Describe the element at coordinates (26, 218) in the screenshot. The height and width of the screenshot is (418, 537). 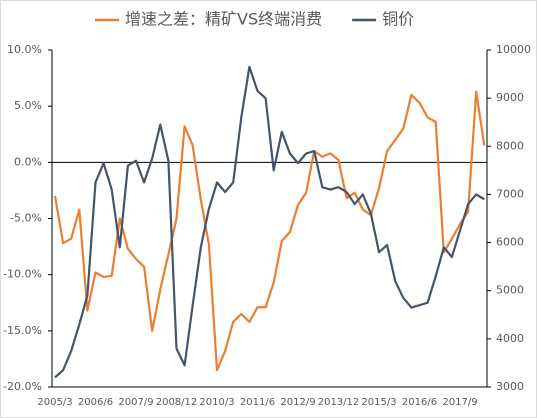
I see `y-tick-label: -5.0%` at that location.